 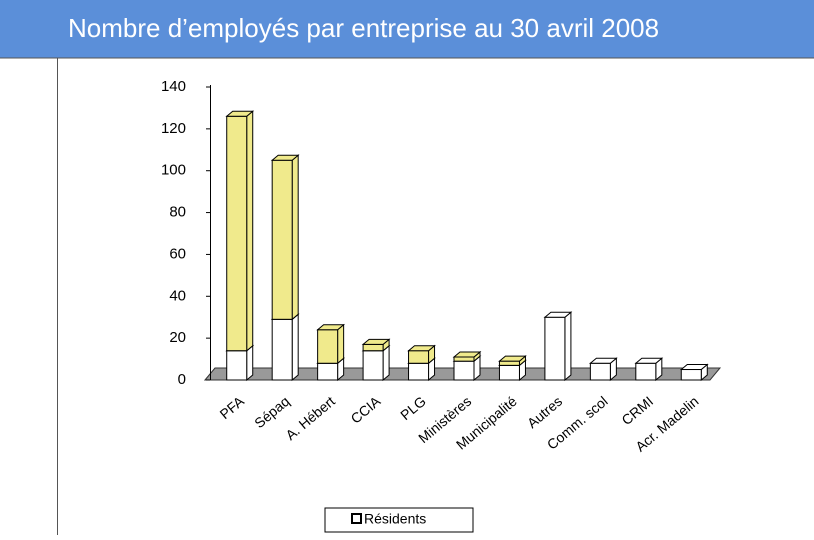 I want to click on y-tick-label: 80, so click(x=177, y=212).